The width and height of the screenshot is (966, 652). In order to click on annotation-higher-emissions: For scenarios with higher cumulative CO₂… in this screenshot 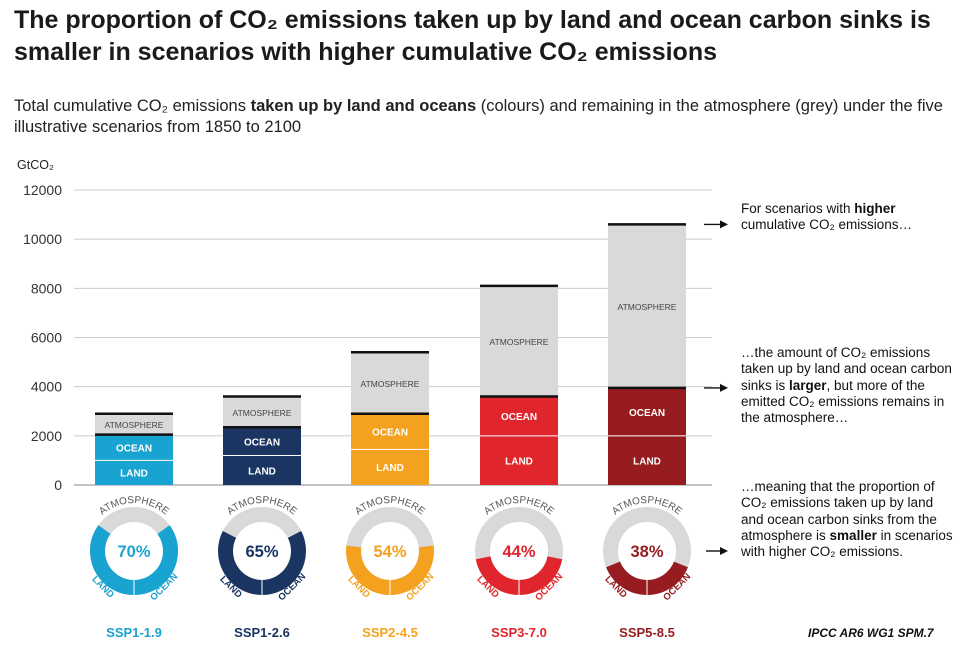, I will do `click(848, 217)`.